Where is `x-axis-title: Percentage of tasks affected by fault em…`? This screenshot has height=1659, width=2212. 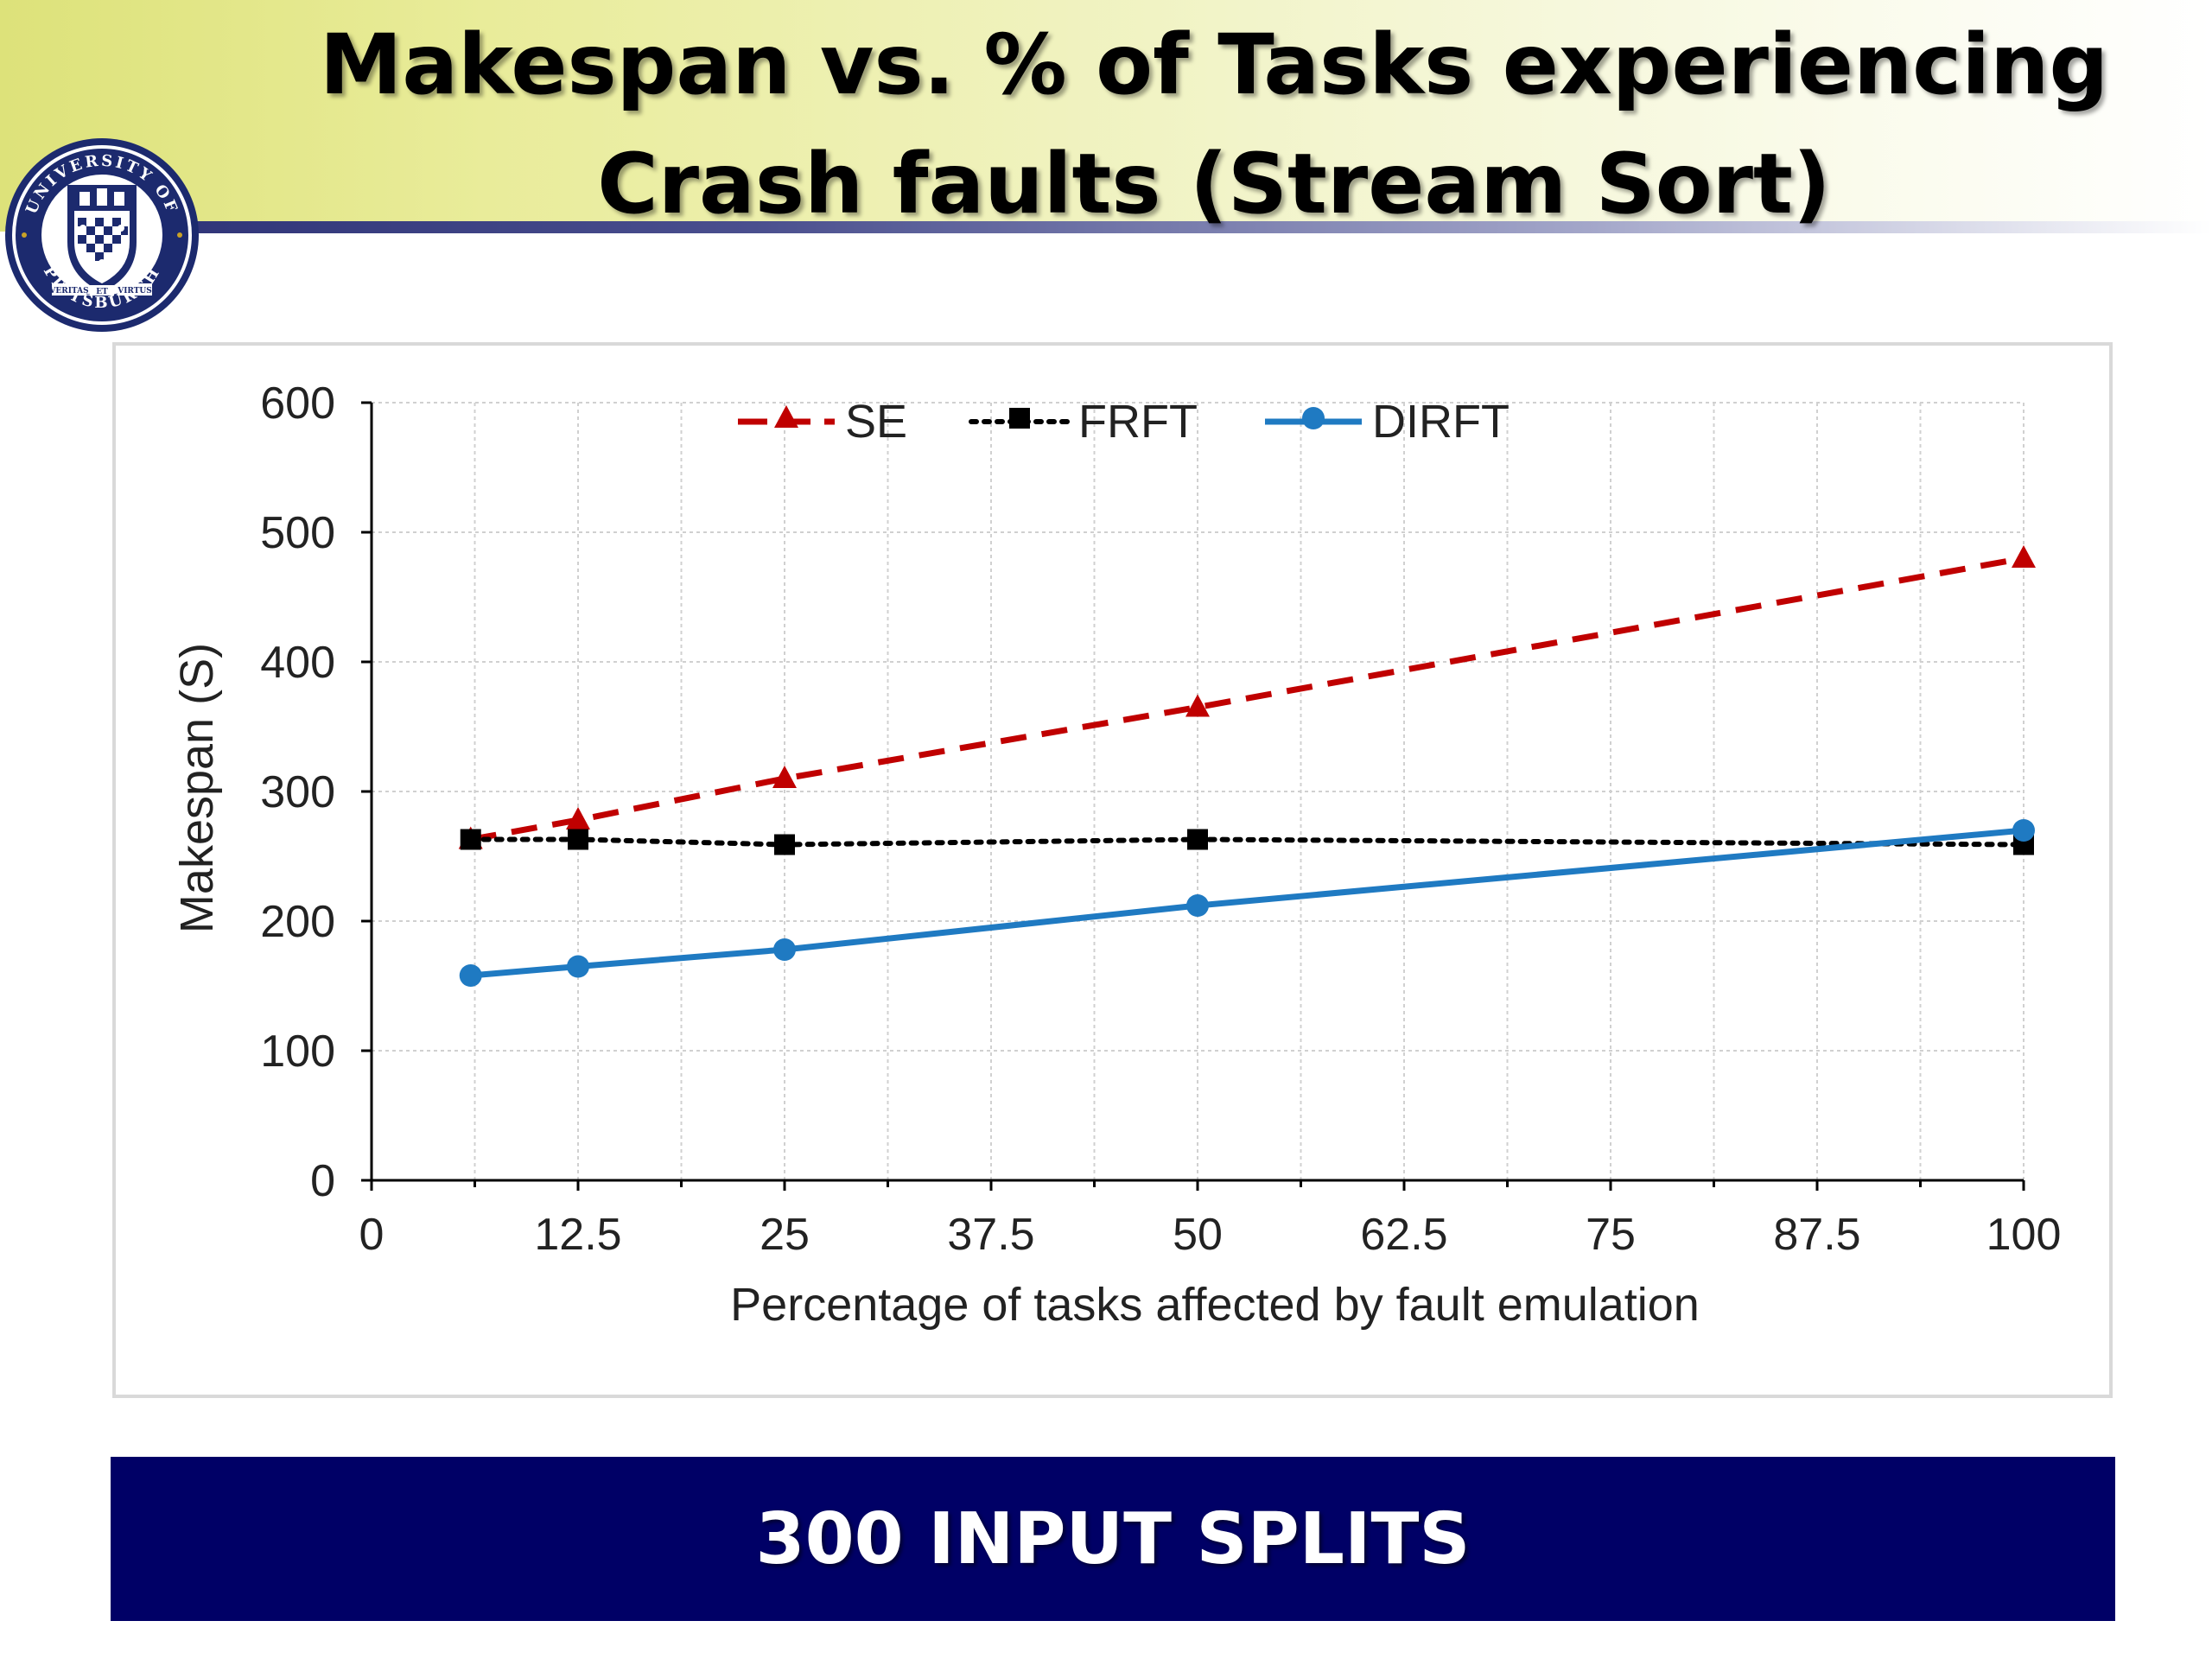
x-axis-title: Percentage of tasks affected by fault em… is located at coordinates (1215, 1305).